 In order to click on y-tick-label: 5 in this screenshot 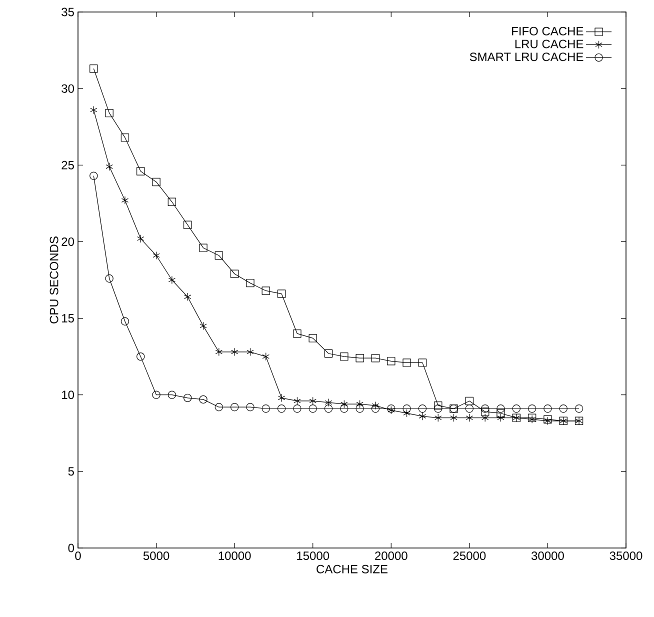, I will do `click(71, 471)`.